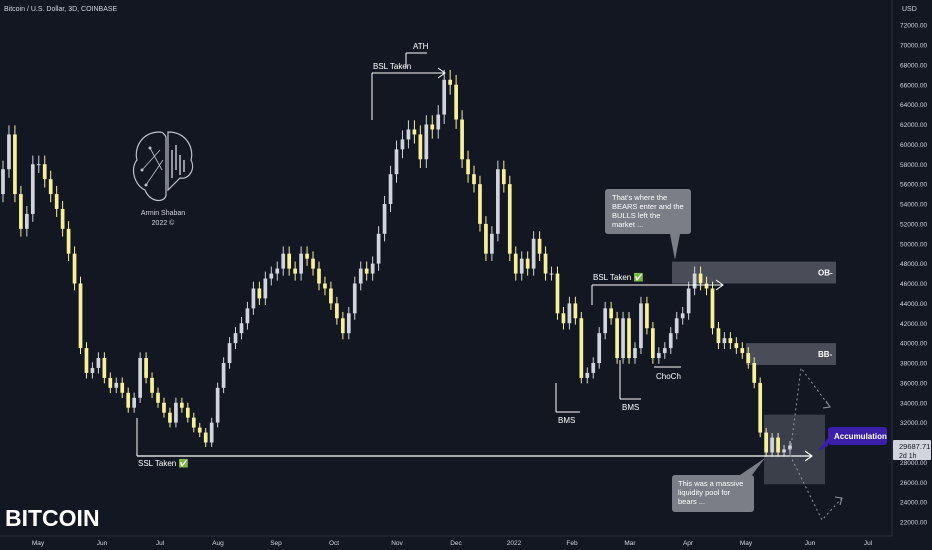  What do you see at coordinates (909, 9) in the screenshot?
I see `y-axis-unit: USD` at bounding box center [909, 9].